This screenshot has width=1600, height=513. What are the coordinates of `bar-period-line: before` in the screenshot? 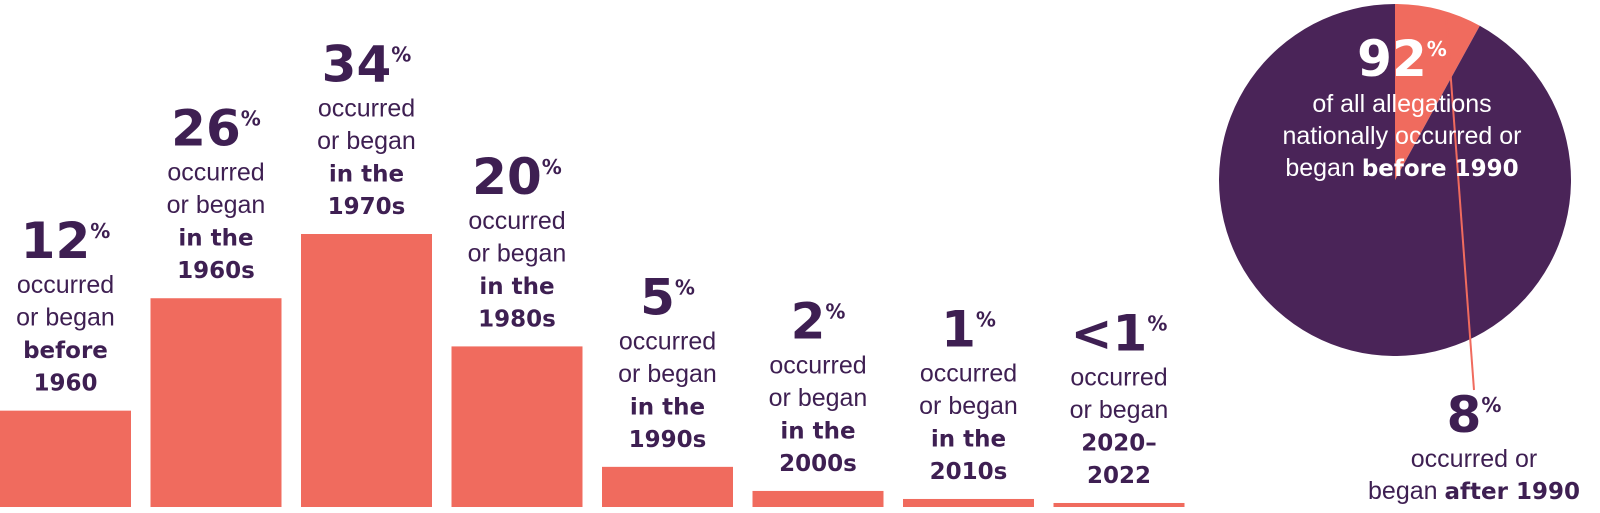 It's located at (65, 351).